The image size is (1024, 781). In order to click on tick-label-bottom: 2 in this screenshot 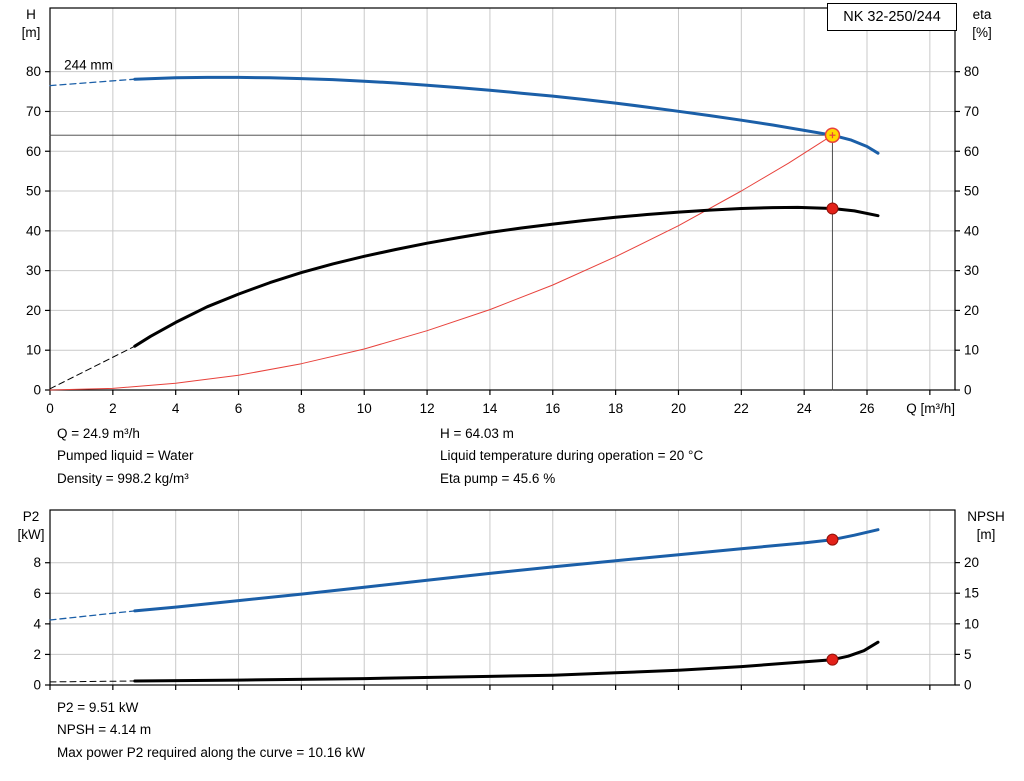, I will do `click(113, 408)`.